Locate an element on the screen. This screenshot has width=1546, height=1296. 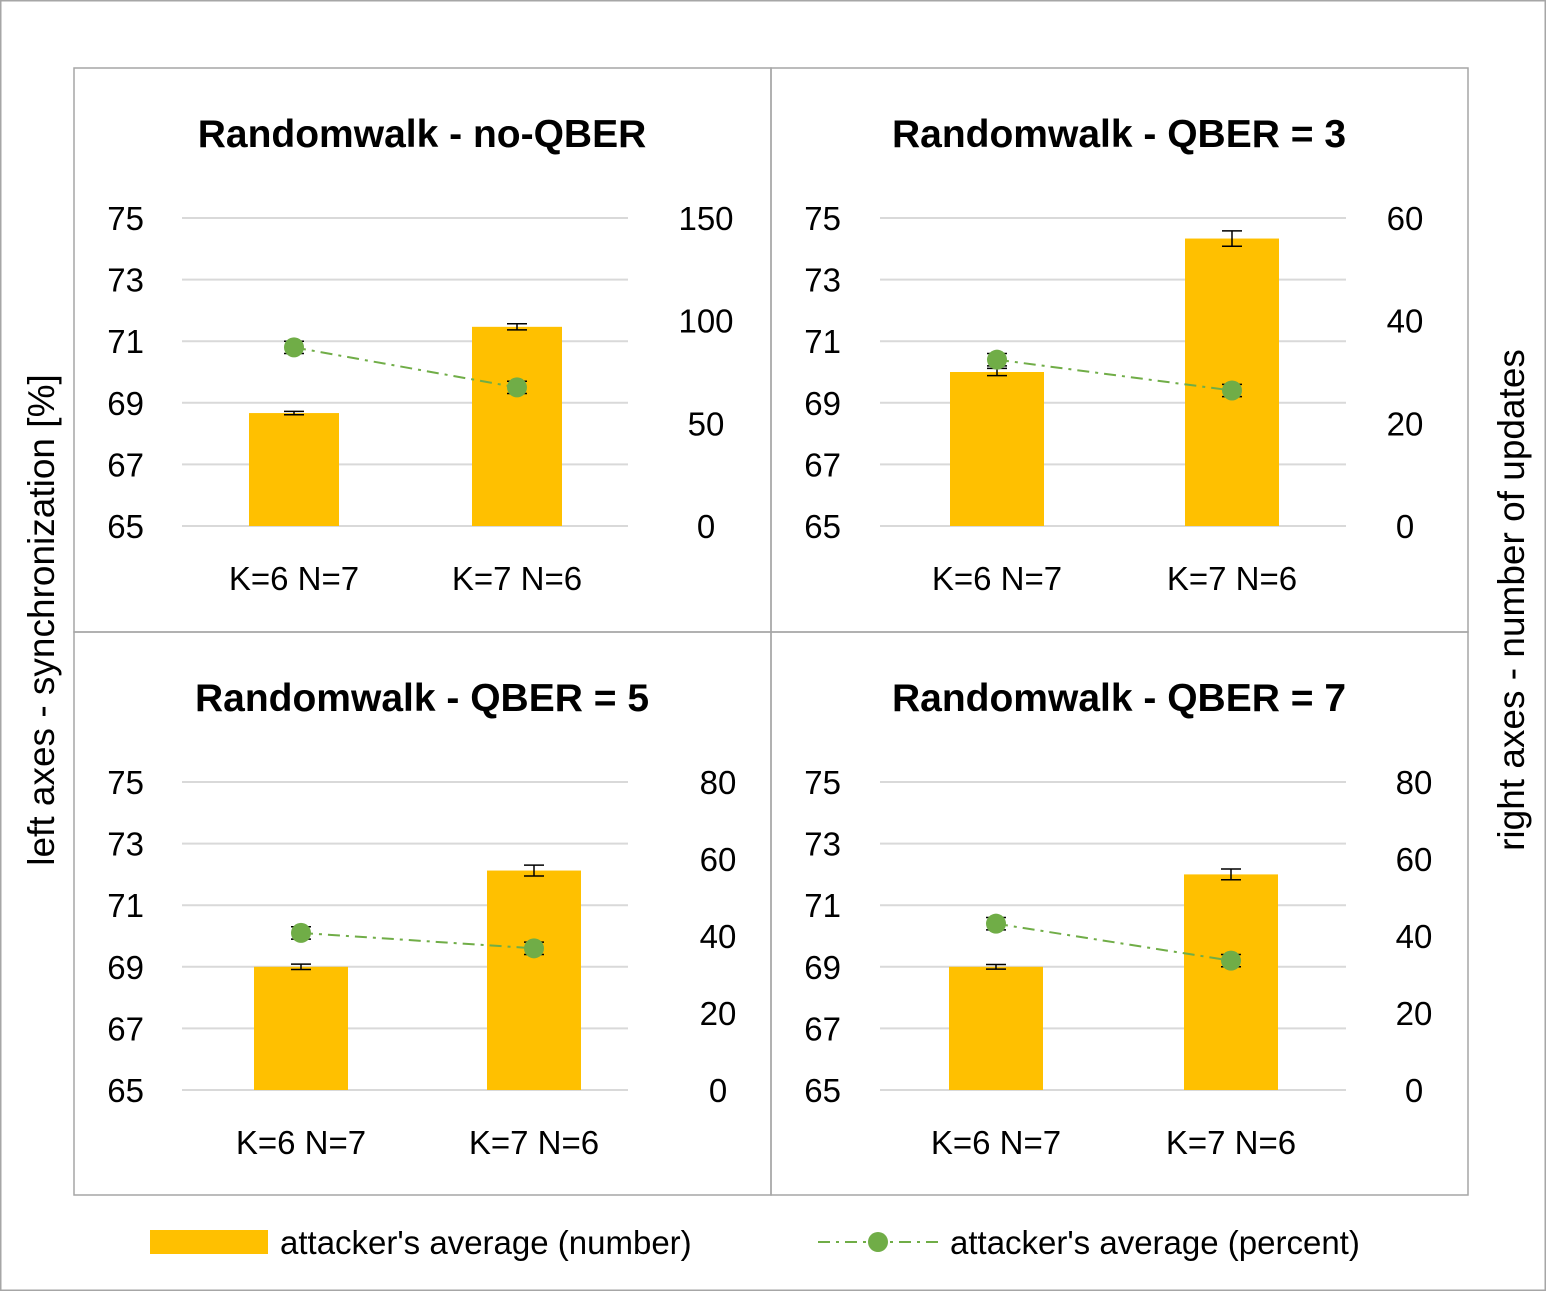
legend-bar-label: attacker's average (number) is located at coordinates (486, 1242).